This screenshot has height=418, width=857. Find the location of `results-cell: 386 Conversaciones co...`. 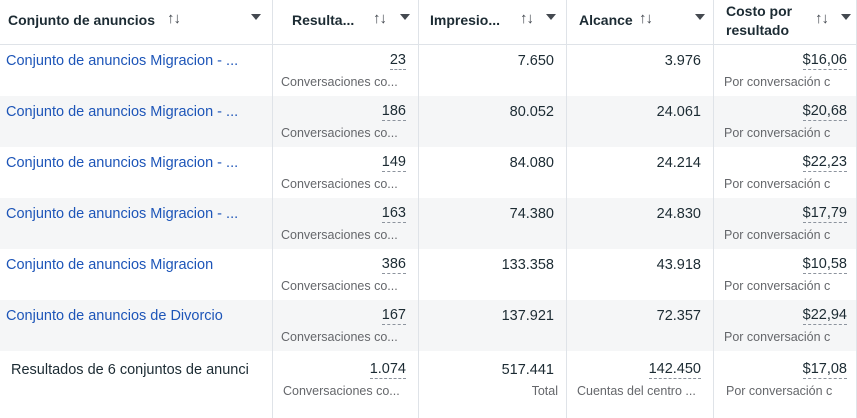

results-cell: 386 Conversaciones co... is located at coordinates (345, 274).